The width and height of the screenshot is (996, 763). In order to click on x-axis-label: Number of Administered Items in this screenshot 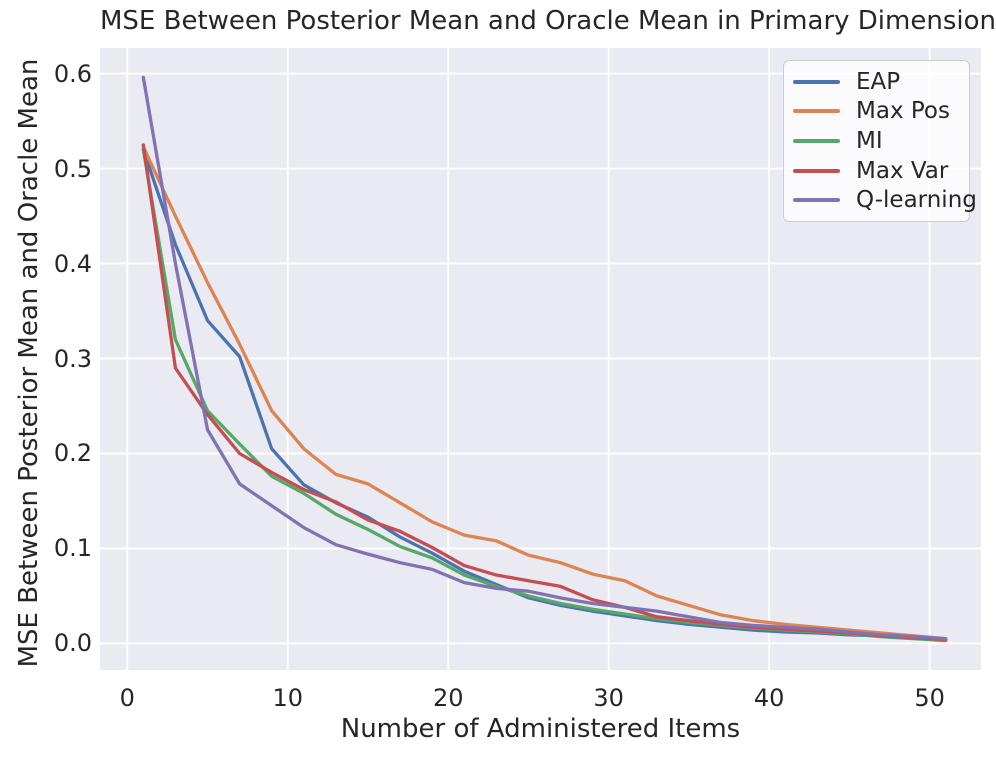, I will do `click(540, 729)`.